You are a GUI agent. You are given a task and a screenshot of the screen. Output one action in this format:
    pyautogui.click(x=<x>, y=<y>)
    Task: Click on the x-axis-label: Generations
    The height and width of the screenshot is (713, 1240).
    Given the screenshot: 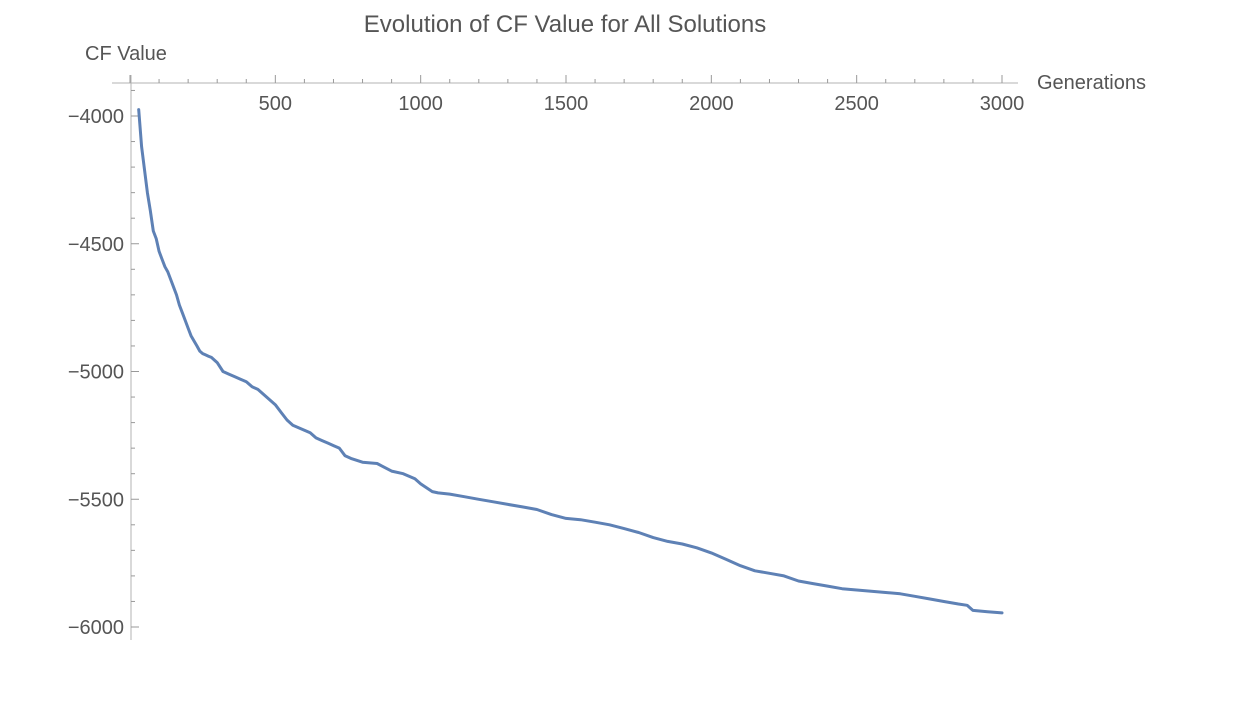 What is the action you would take?
    pyautogui.click(x=1091, y=83)
    